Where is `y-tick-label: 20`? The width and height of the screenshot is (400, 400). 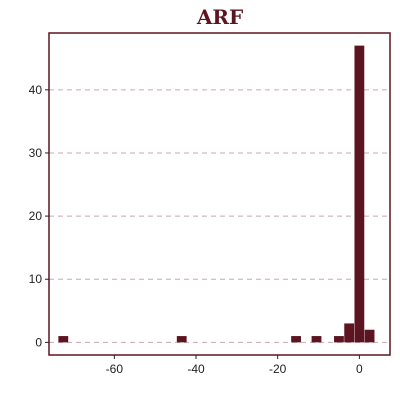 y-tick-label: 20 is located at coordinates (36, 216).